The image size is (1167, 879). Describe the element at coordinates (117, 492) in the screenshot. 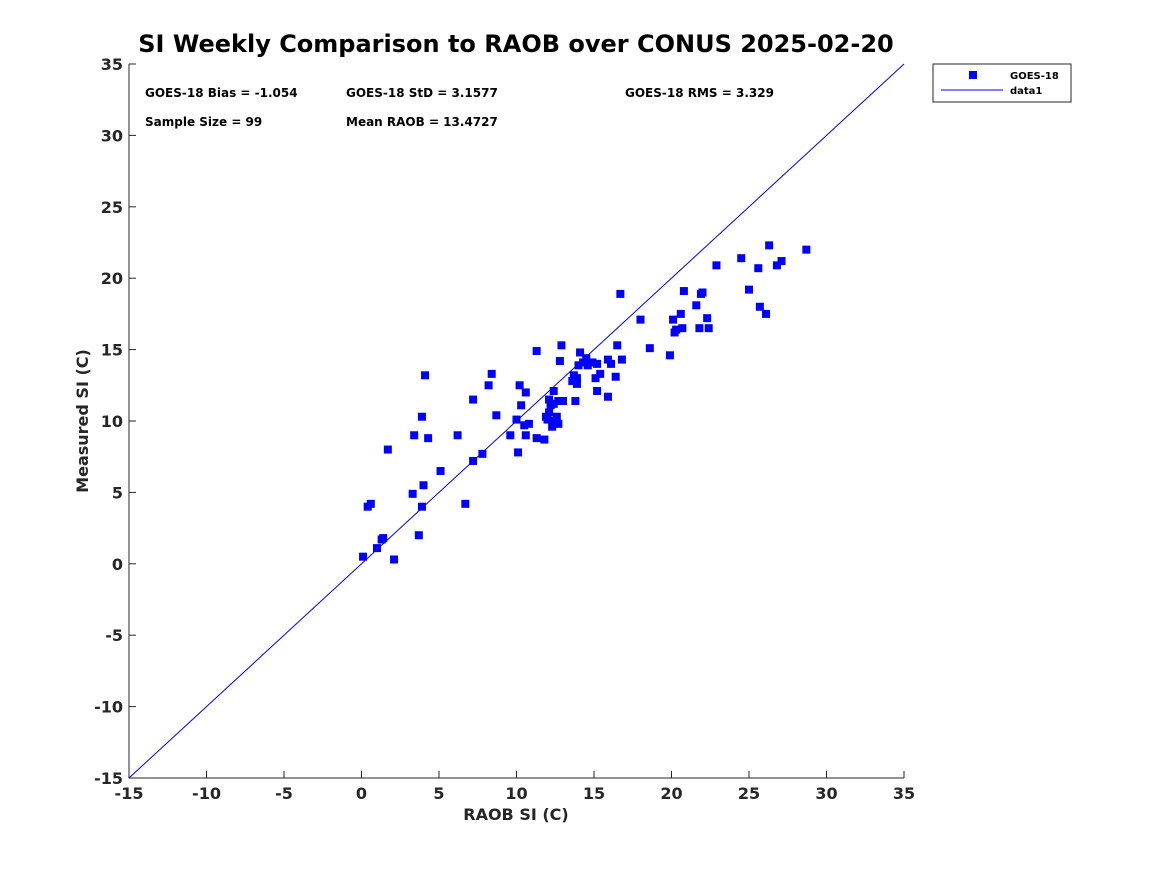

I see `y-tick-label: 5` at that location.